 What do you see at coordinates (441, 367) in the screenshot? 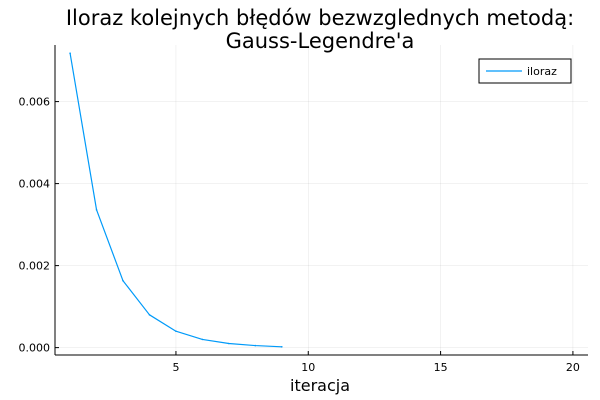
I see `x-tick-label: 15` at bounding box center [441, 367].